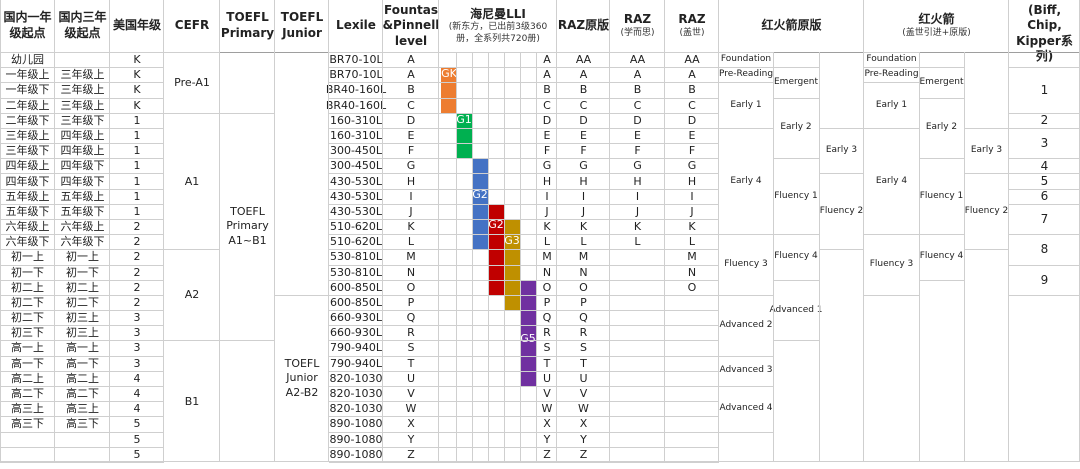 This screenshot has height=469, width=1080. I want to click on cn-grade1-cell: 高二下, so click(27, 394).